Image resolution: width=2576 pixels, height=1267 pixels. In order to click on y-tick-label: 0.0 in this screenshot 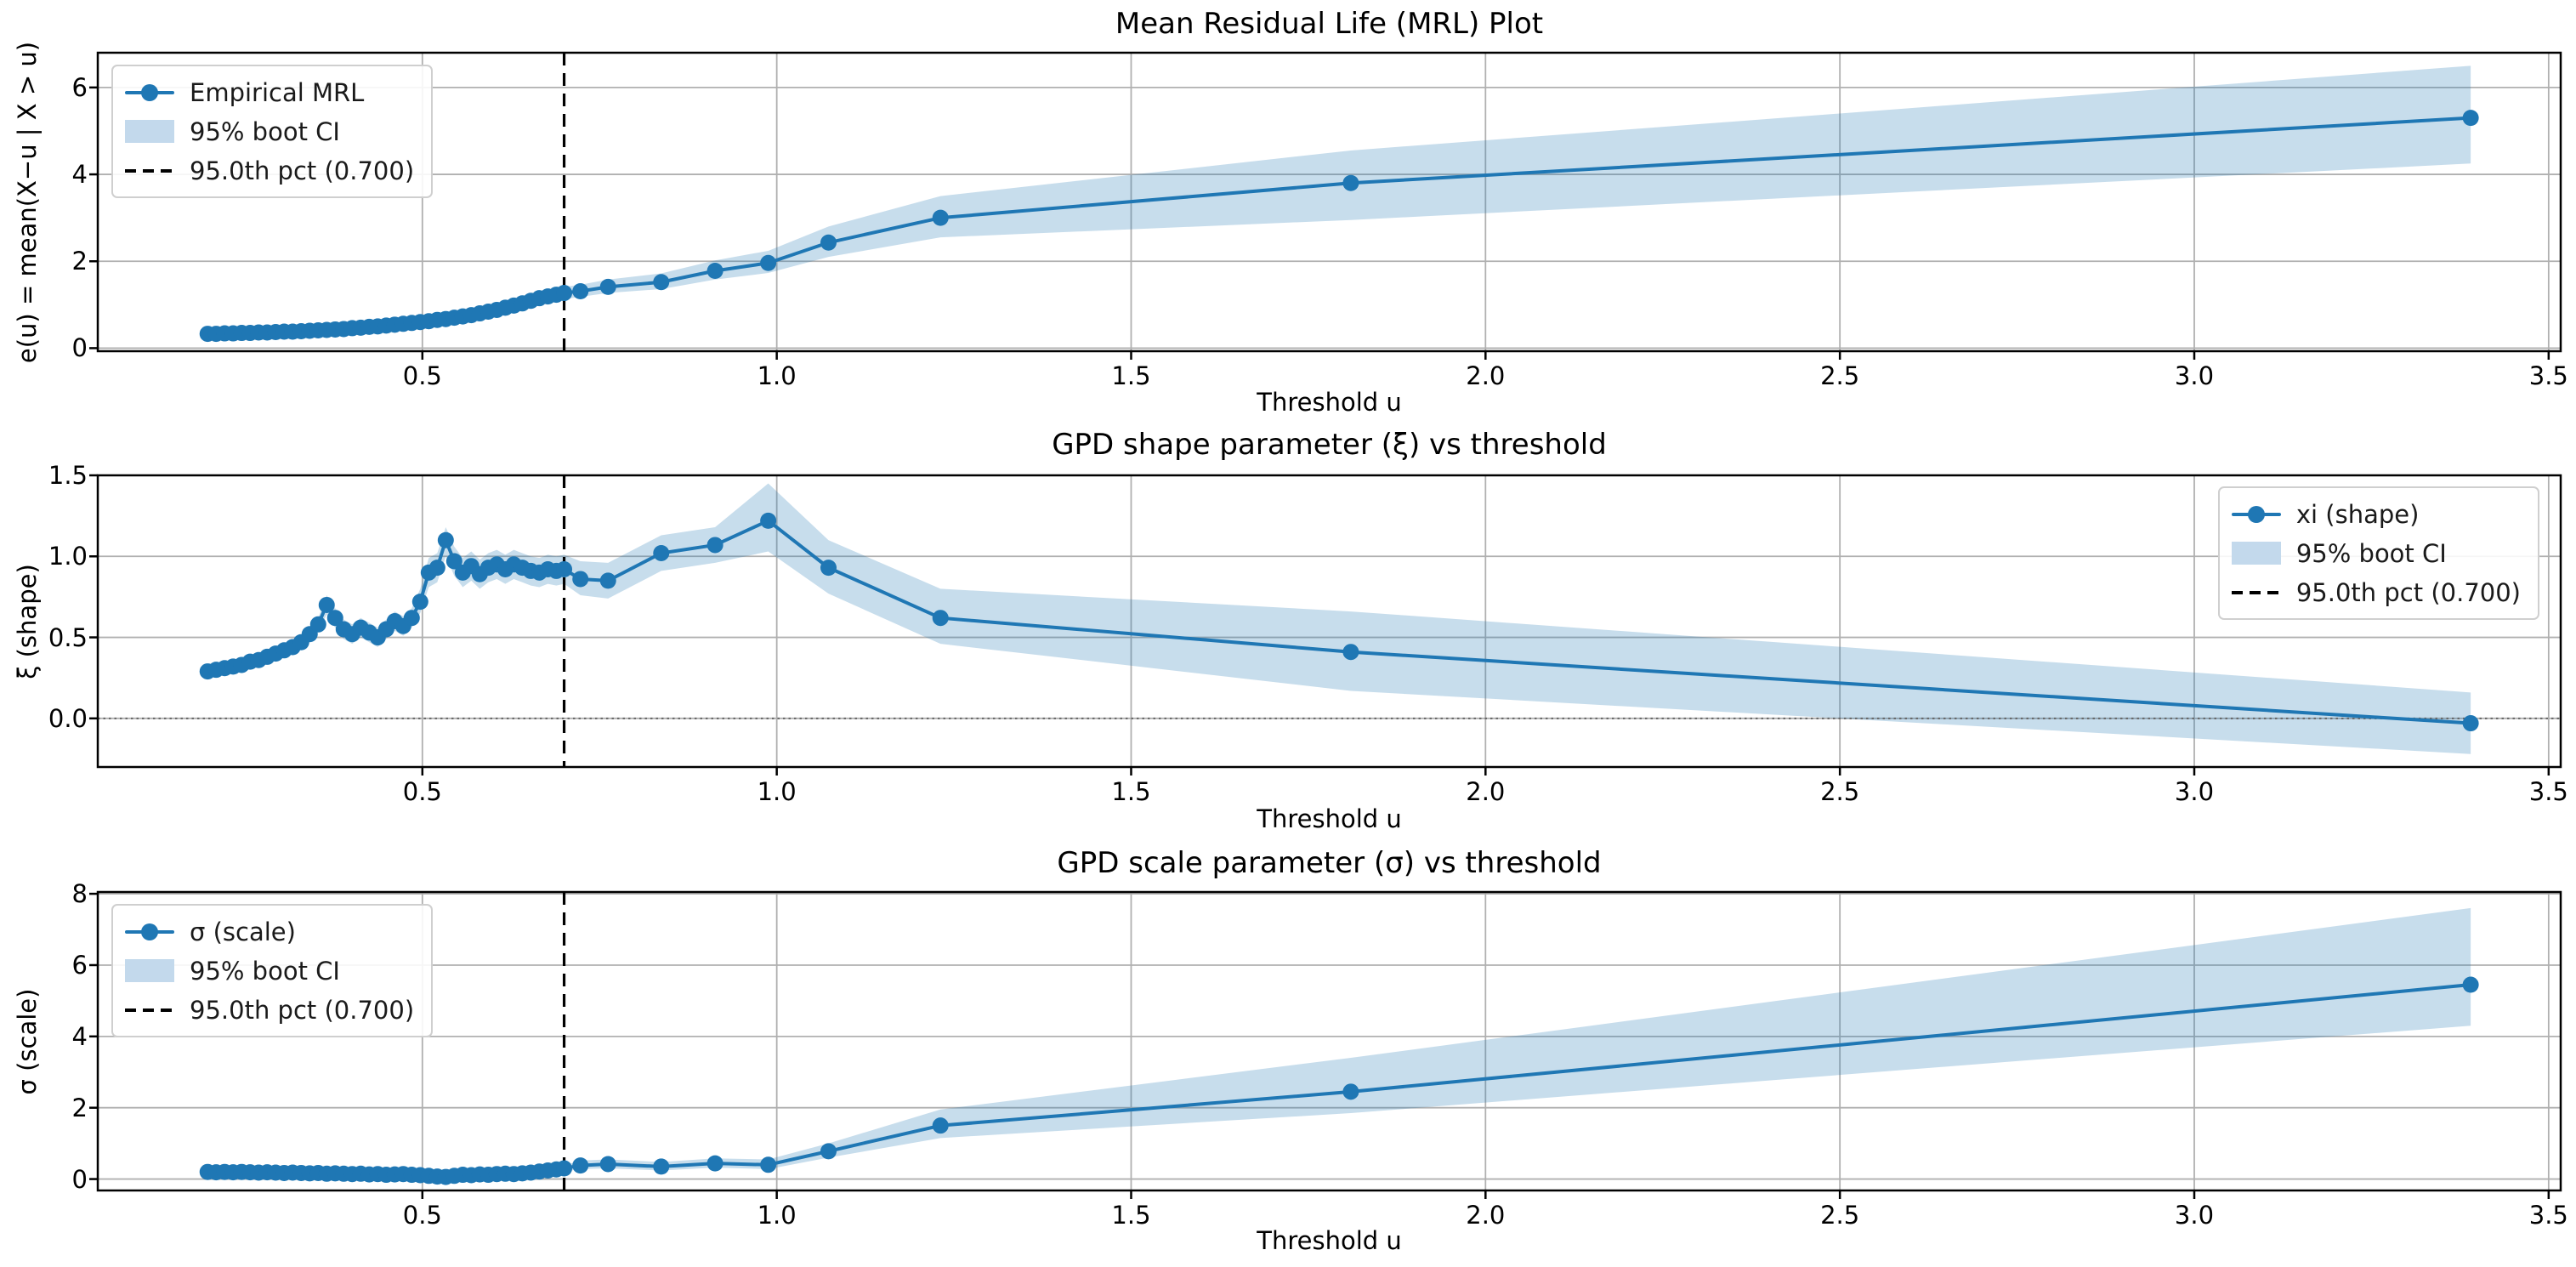, I will do `click(68, 718)`.